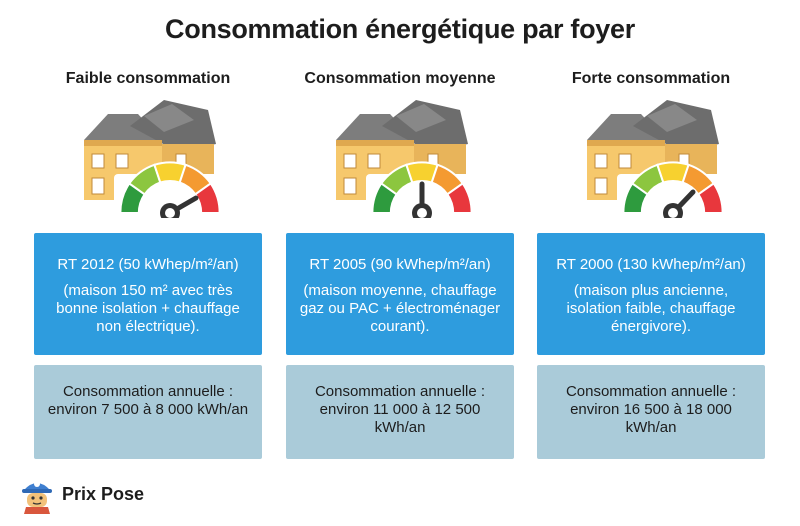 The height and width of the screenshot is (526, 800). What do you see at coordinates (37, 497) in the screenshot?
I see `worker-mascot-icon` at bounding box center [37, 497].